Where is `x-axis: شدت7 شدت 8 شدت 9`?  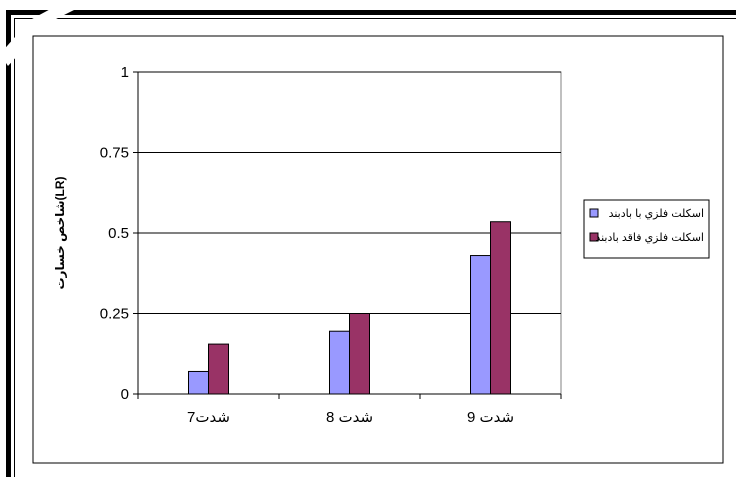 x-axis: شدت7 شدت 8 شدت 9 is located at coordinates (349, 410).